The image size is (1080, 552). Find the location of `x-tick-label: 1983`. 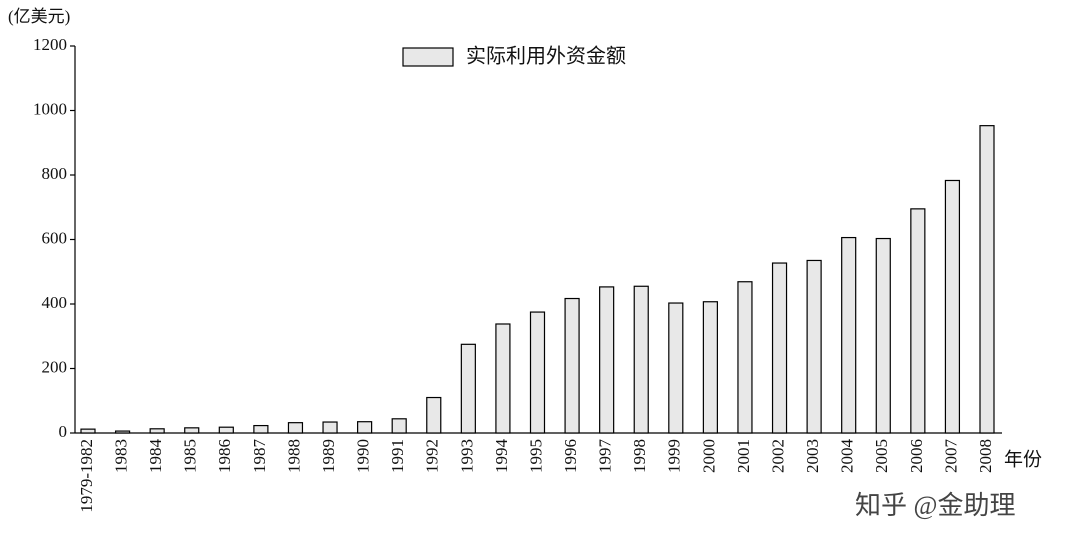

x-tick-label: 1983 is located at coordinates (120, 456).